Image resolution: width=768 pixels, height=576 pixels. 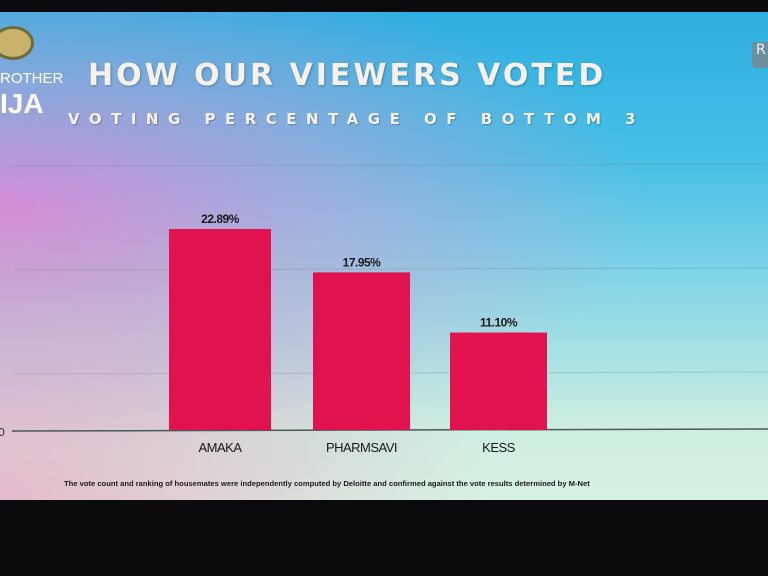 What do you see at coordinates (32, 78) in the screenshot?
I see `logo-text-top: ROTHER` at bounding box center [32, 78].